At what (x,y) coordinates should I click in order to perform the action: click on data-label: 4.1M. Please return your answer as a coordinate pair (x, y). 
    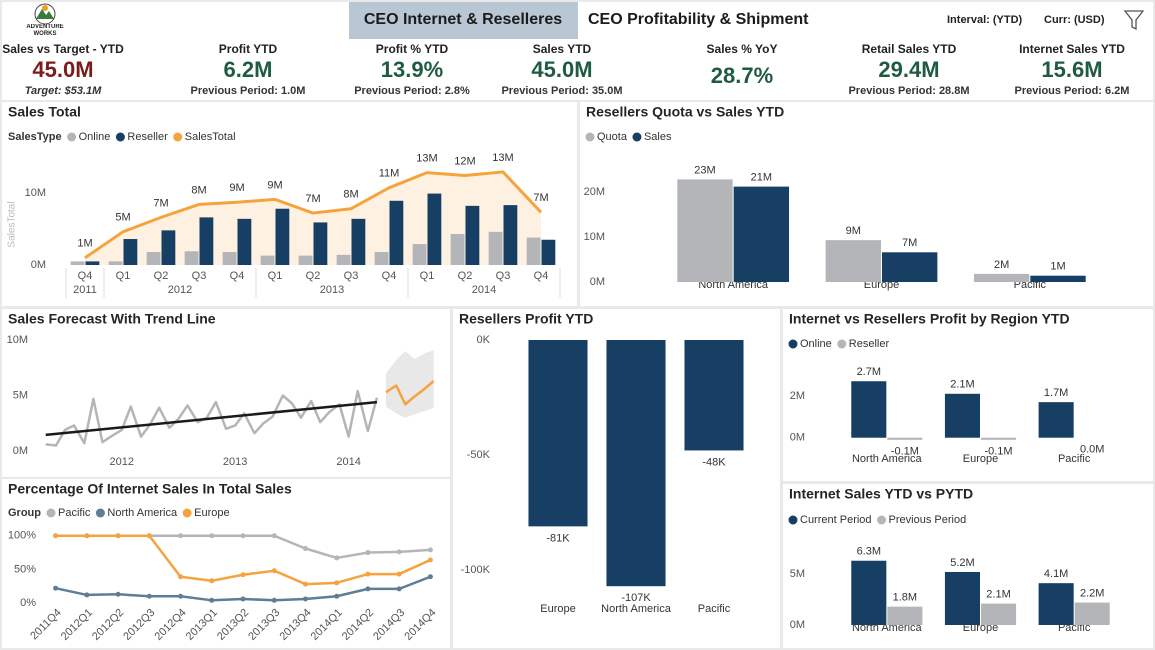
    Looking at the image, I should click on (1056, 574).